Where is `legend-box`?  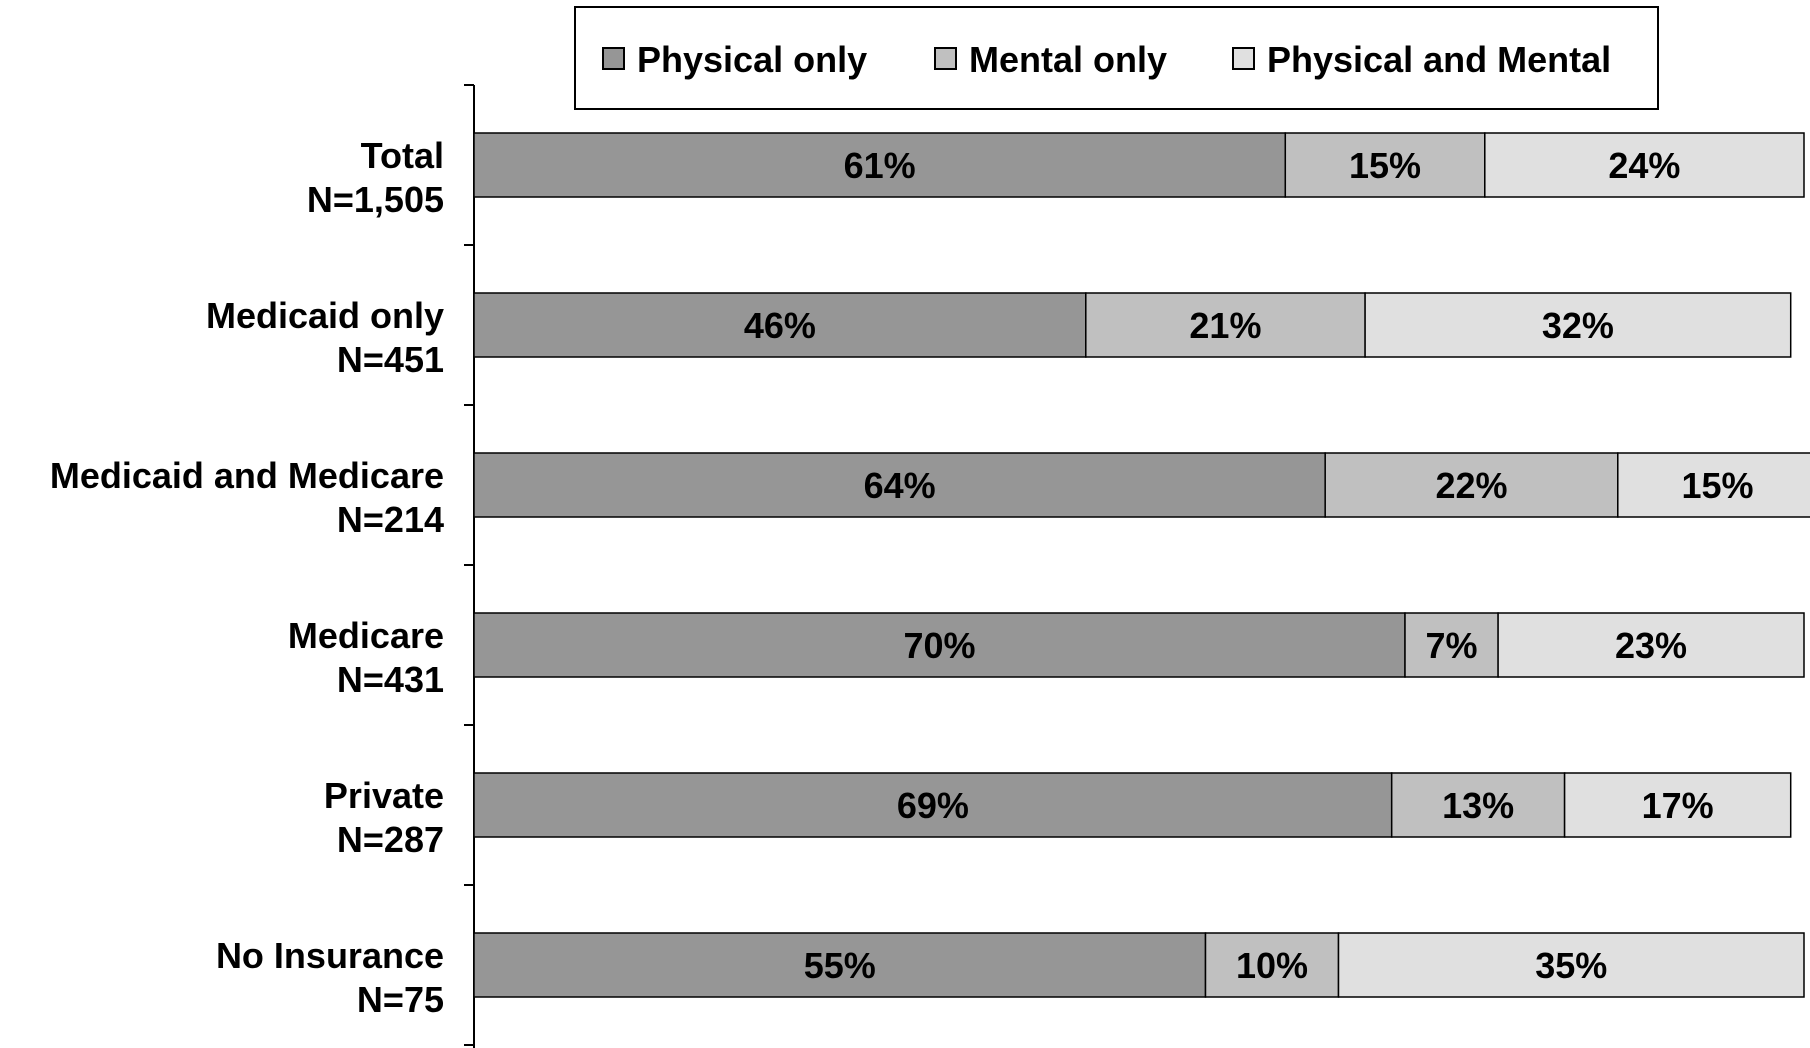 legend-box is located at coordinates (1116, 58).